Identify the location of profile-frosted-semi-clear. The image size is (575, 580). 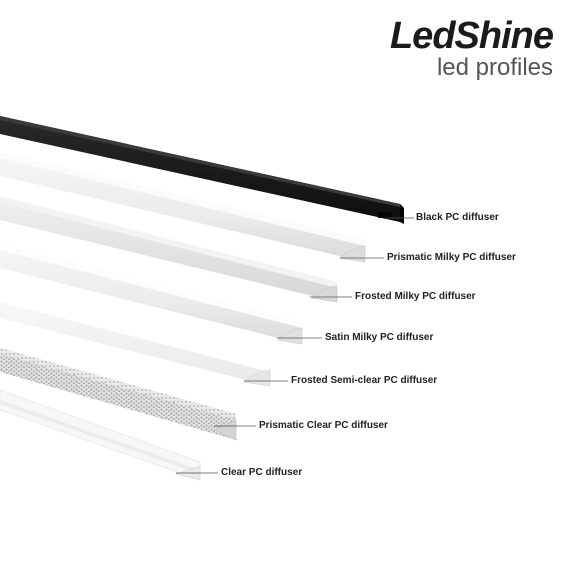
(135, 341).